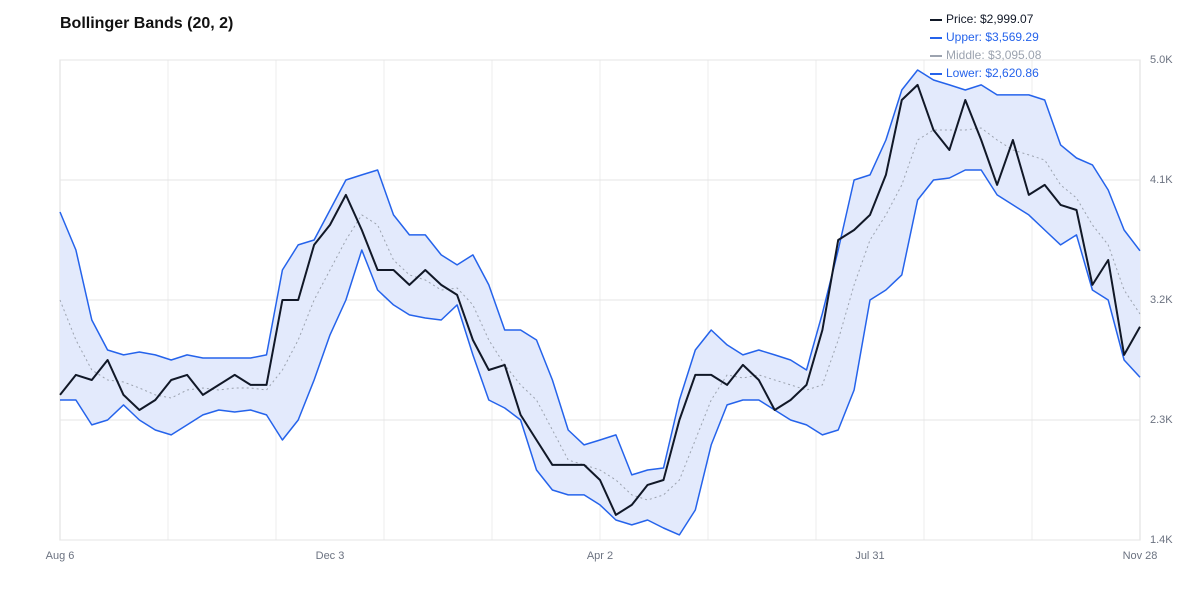 The image size is (1200, 600). Describe the element at coordinates (992, 37) in the screenshot. I see `legend-label: Upper: $3,569.29` at that location.